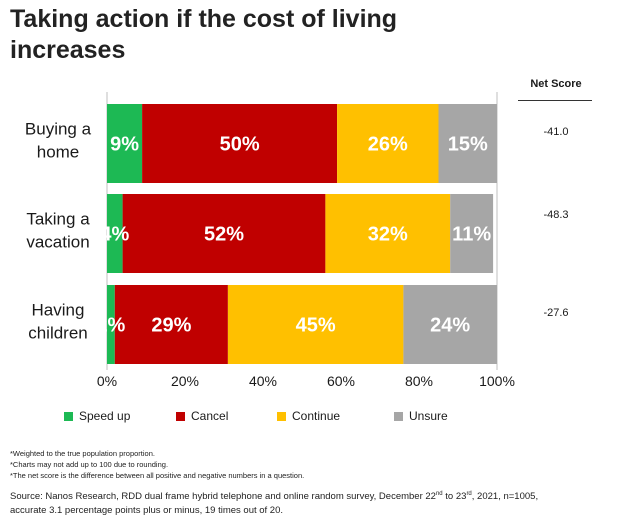  What do you see at coordinates (210, 416) in the screenshot?
I see `legend-label-cancel: Cancel` at bounding box center [210, 416].